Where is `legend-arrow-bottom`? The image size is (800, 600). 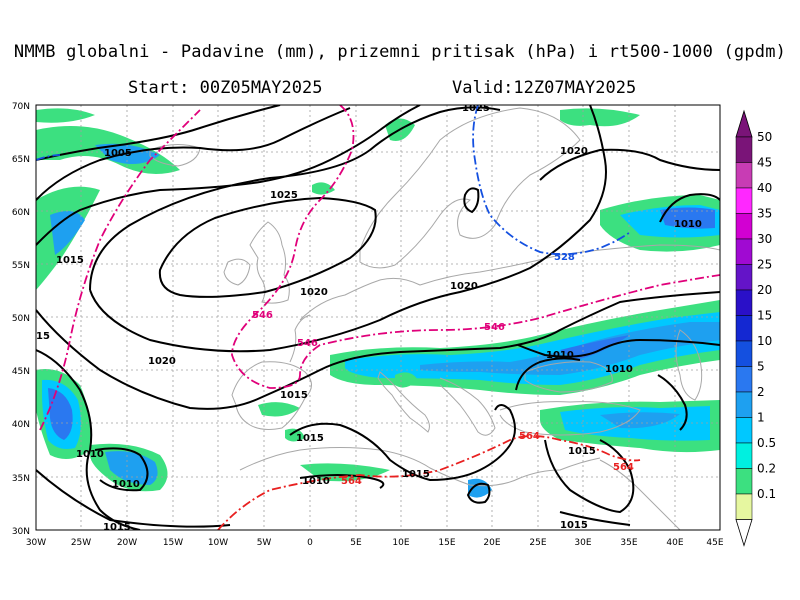
legend-arrow-bottom is located at coordinates (744, 533).